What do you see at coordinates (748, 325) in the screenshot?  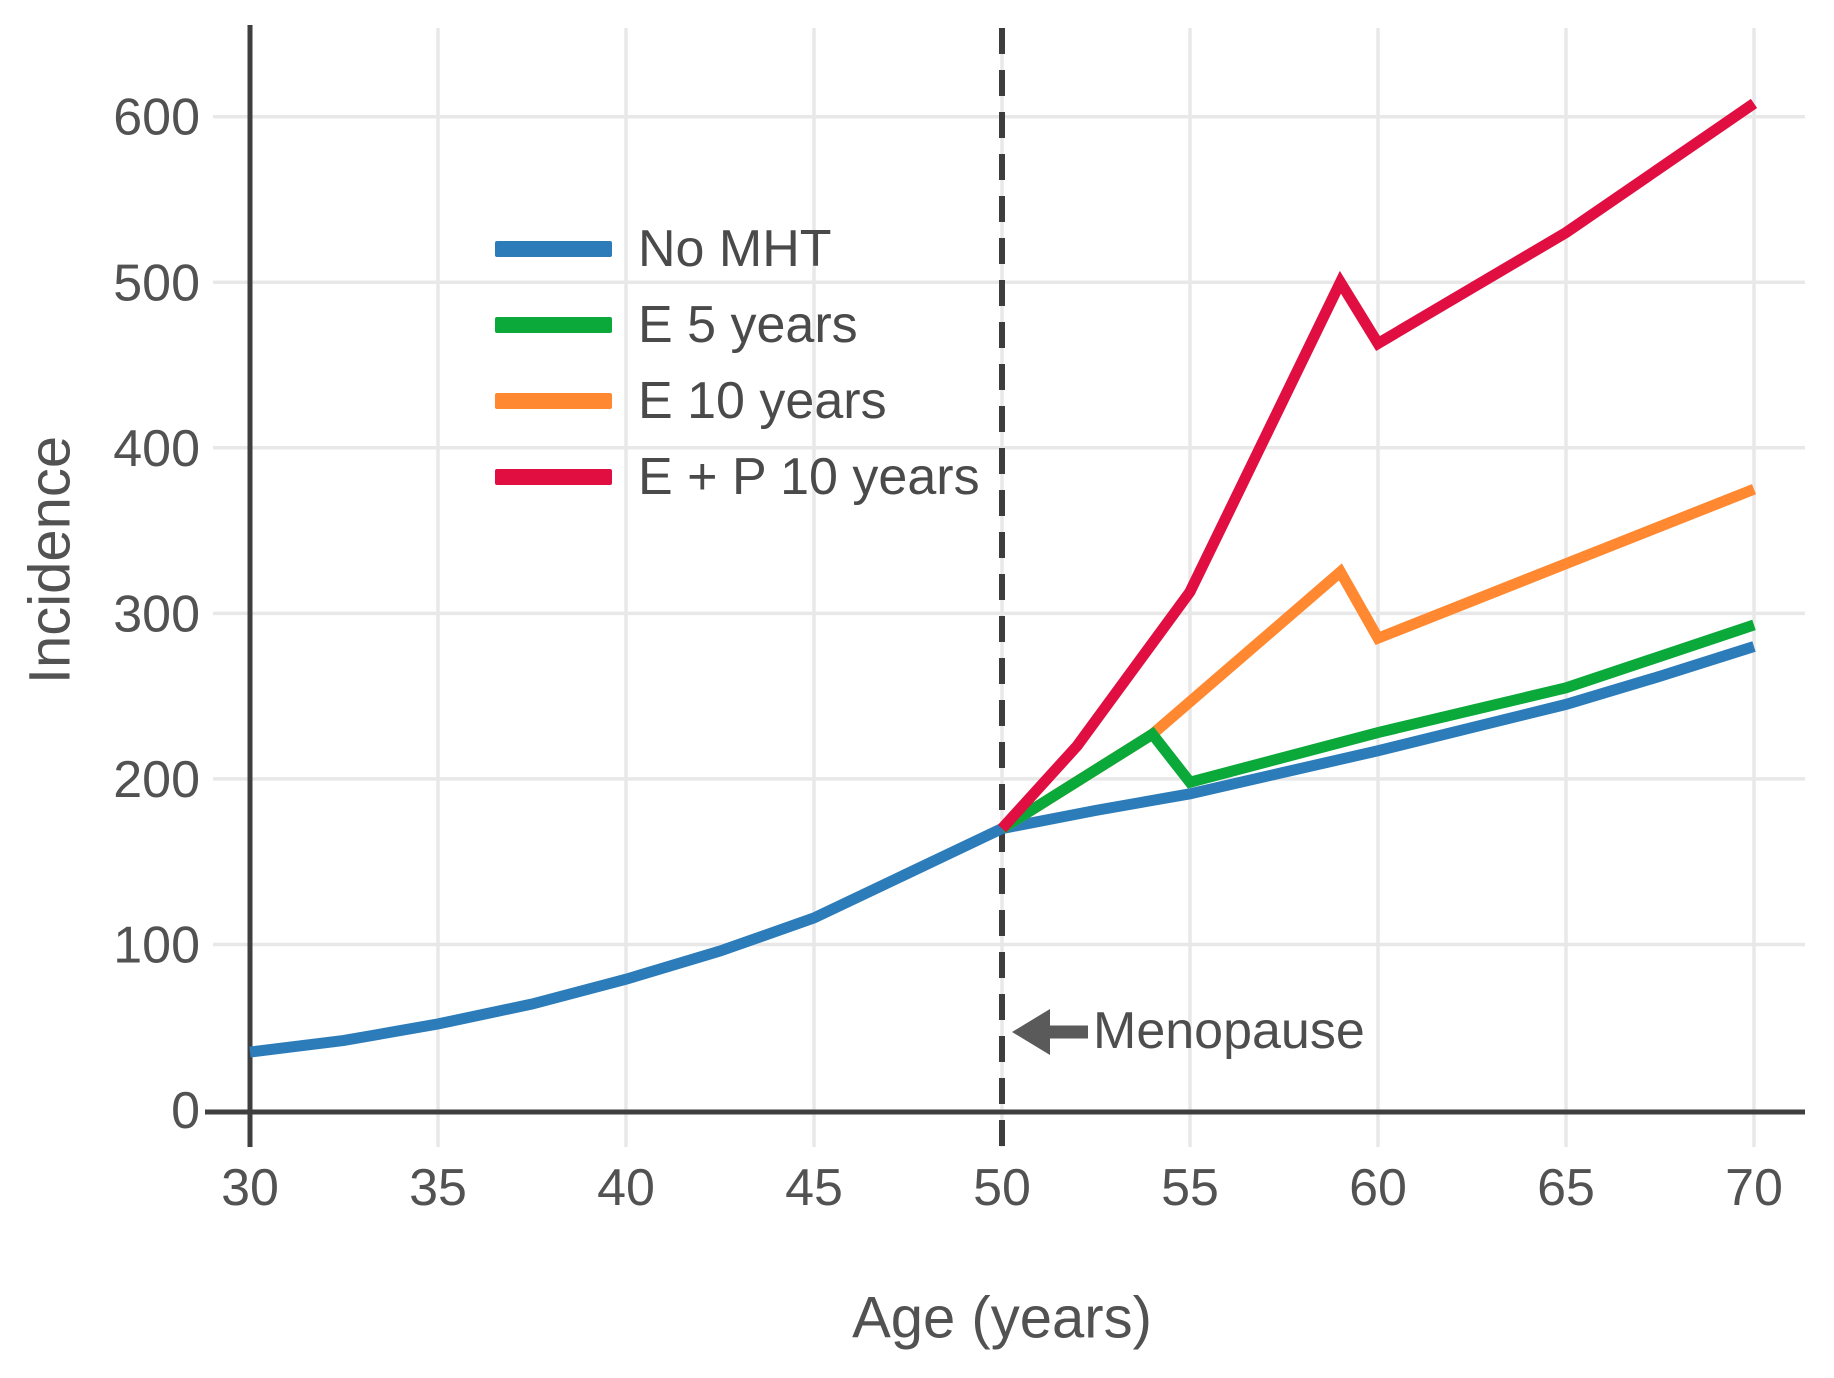 I see `legend-label-e-5-years: E 5 years` at bounding box center [748, 325].